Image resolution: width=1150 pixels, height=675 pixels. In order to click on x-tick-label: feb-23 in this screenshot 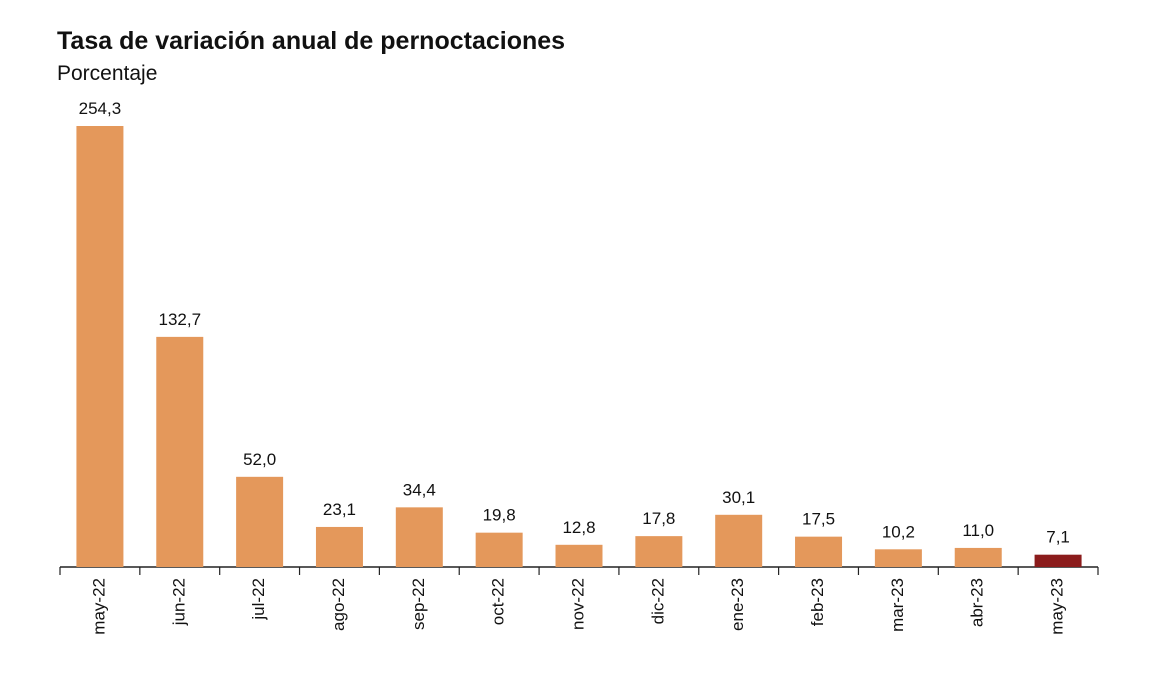, I will do `click(817, 602)`.